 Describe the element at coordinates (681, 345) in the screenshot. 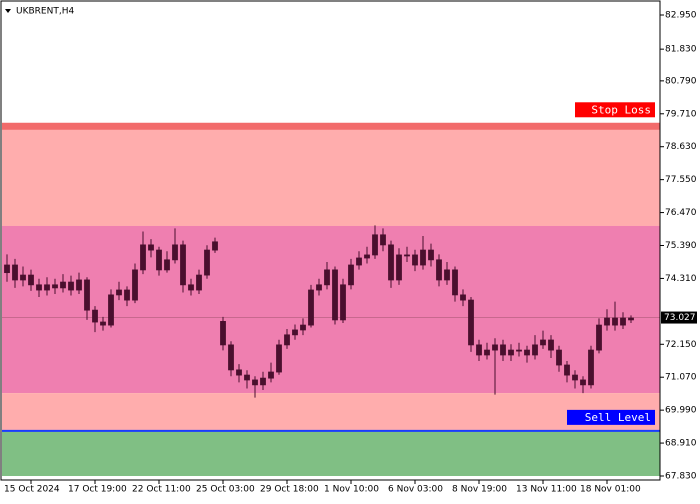

I see `y-tick-label: 72.150` at that location.